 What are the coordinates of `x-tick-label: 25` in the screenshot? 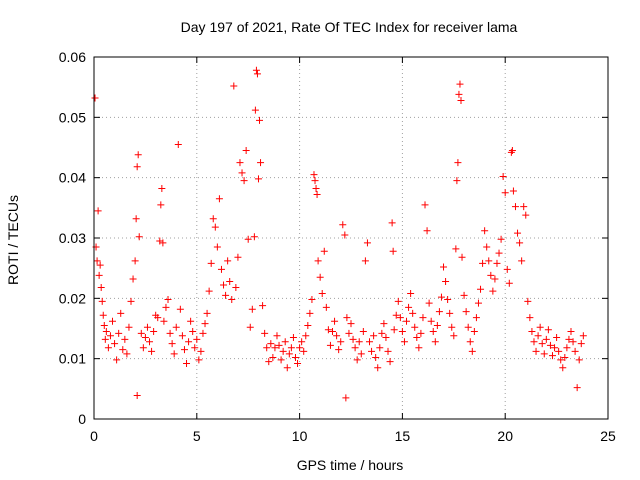 It's located at (608, 436).